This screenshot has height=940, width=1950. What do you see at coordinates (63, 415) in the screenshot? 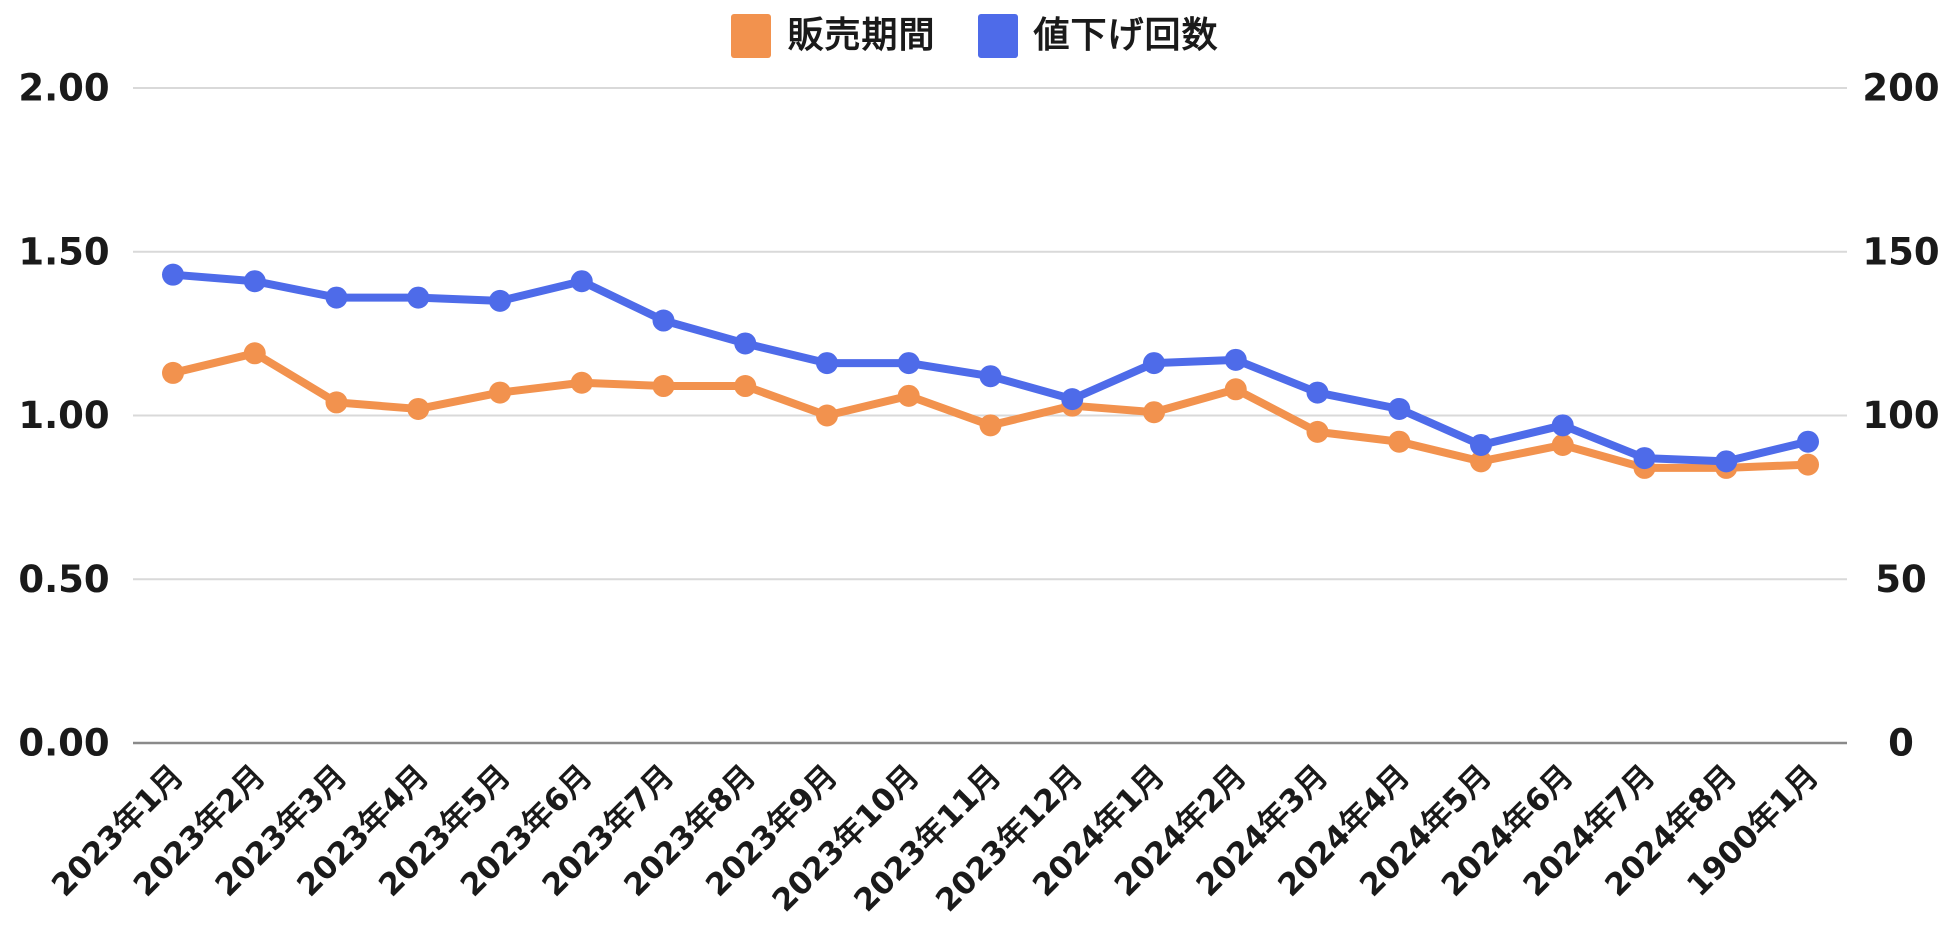
I see `left-axis-tick: 1.00` at bounding box center [63, 415].